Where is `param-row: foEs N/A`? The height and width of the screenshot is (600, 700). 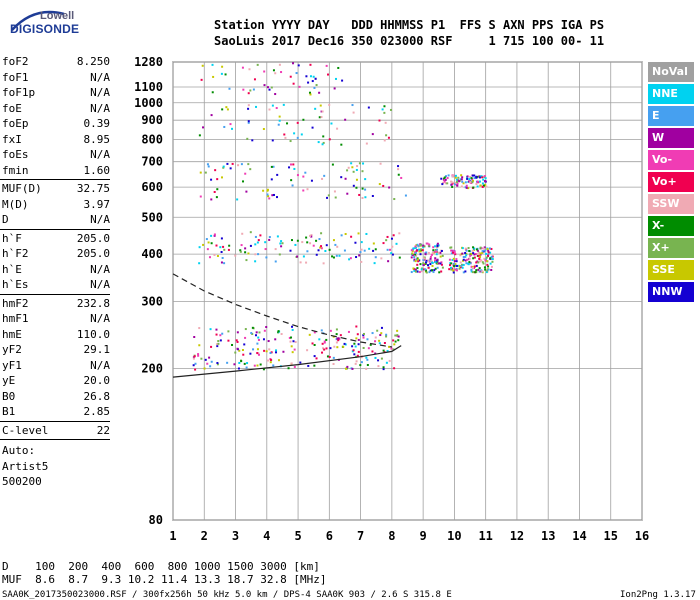
param-row: foEs N/A is located at coordinates (56, 154).